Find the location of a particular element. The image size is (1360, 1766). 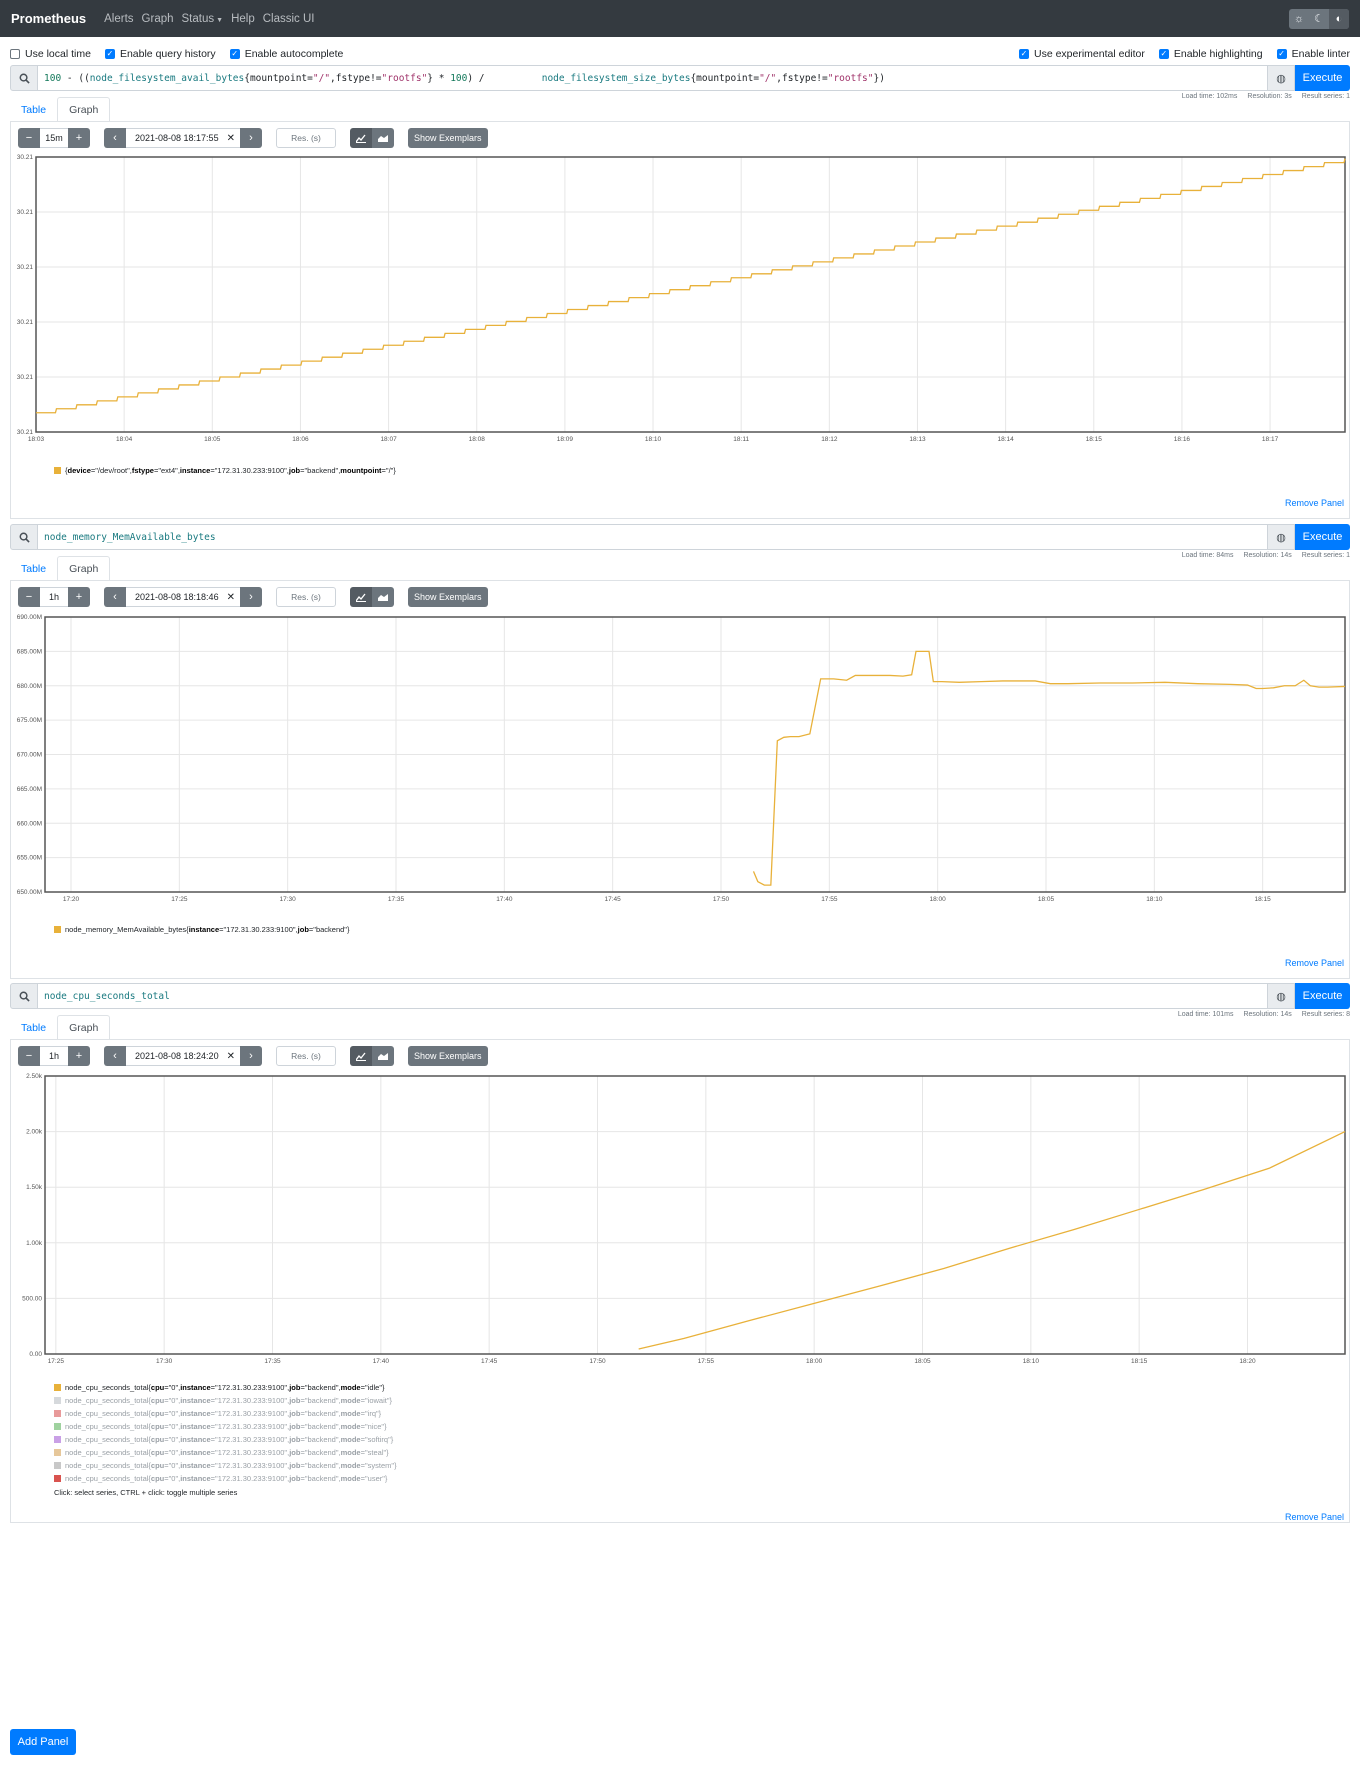

adjust-icon: ◐ is located at coordinates (1339, 18).